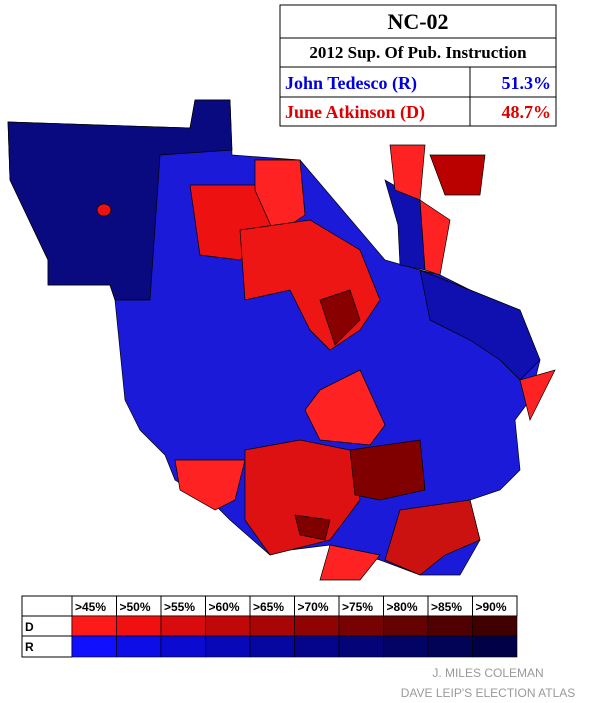 The image size is (591, 703). Describe the element at coordinates (357, 607) in the screenshot. I see `legend-threshold: >75%` at that location.